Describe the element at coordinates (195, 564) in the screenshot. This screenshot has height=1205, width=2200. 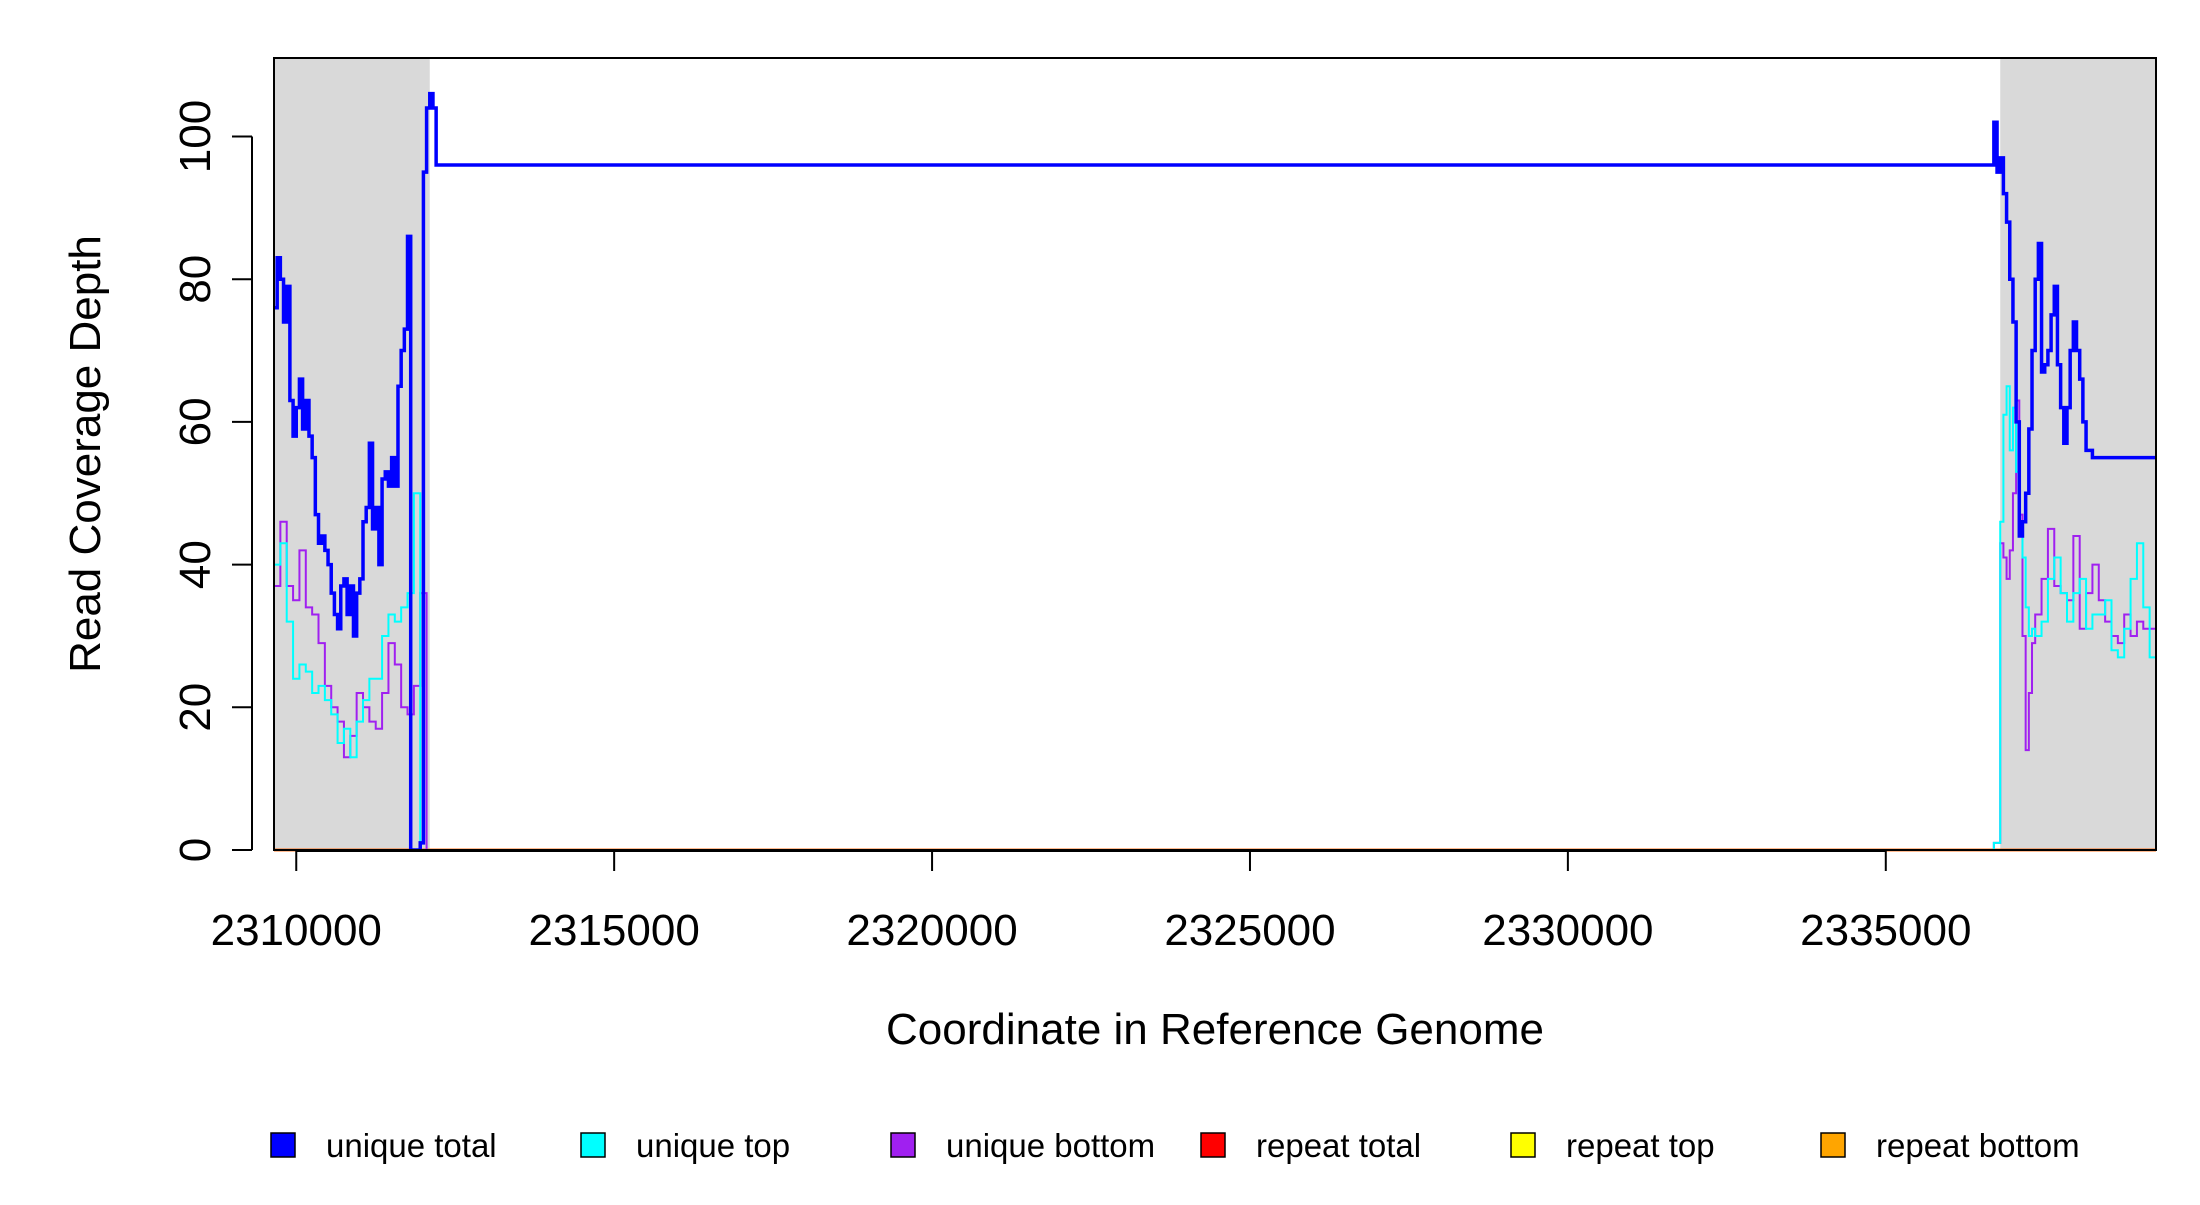
I see `y-tick-label: 40` at that location.